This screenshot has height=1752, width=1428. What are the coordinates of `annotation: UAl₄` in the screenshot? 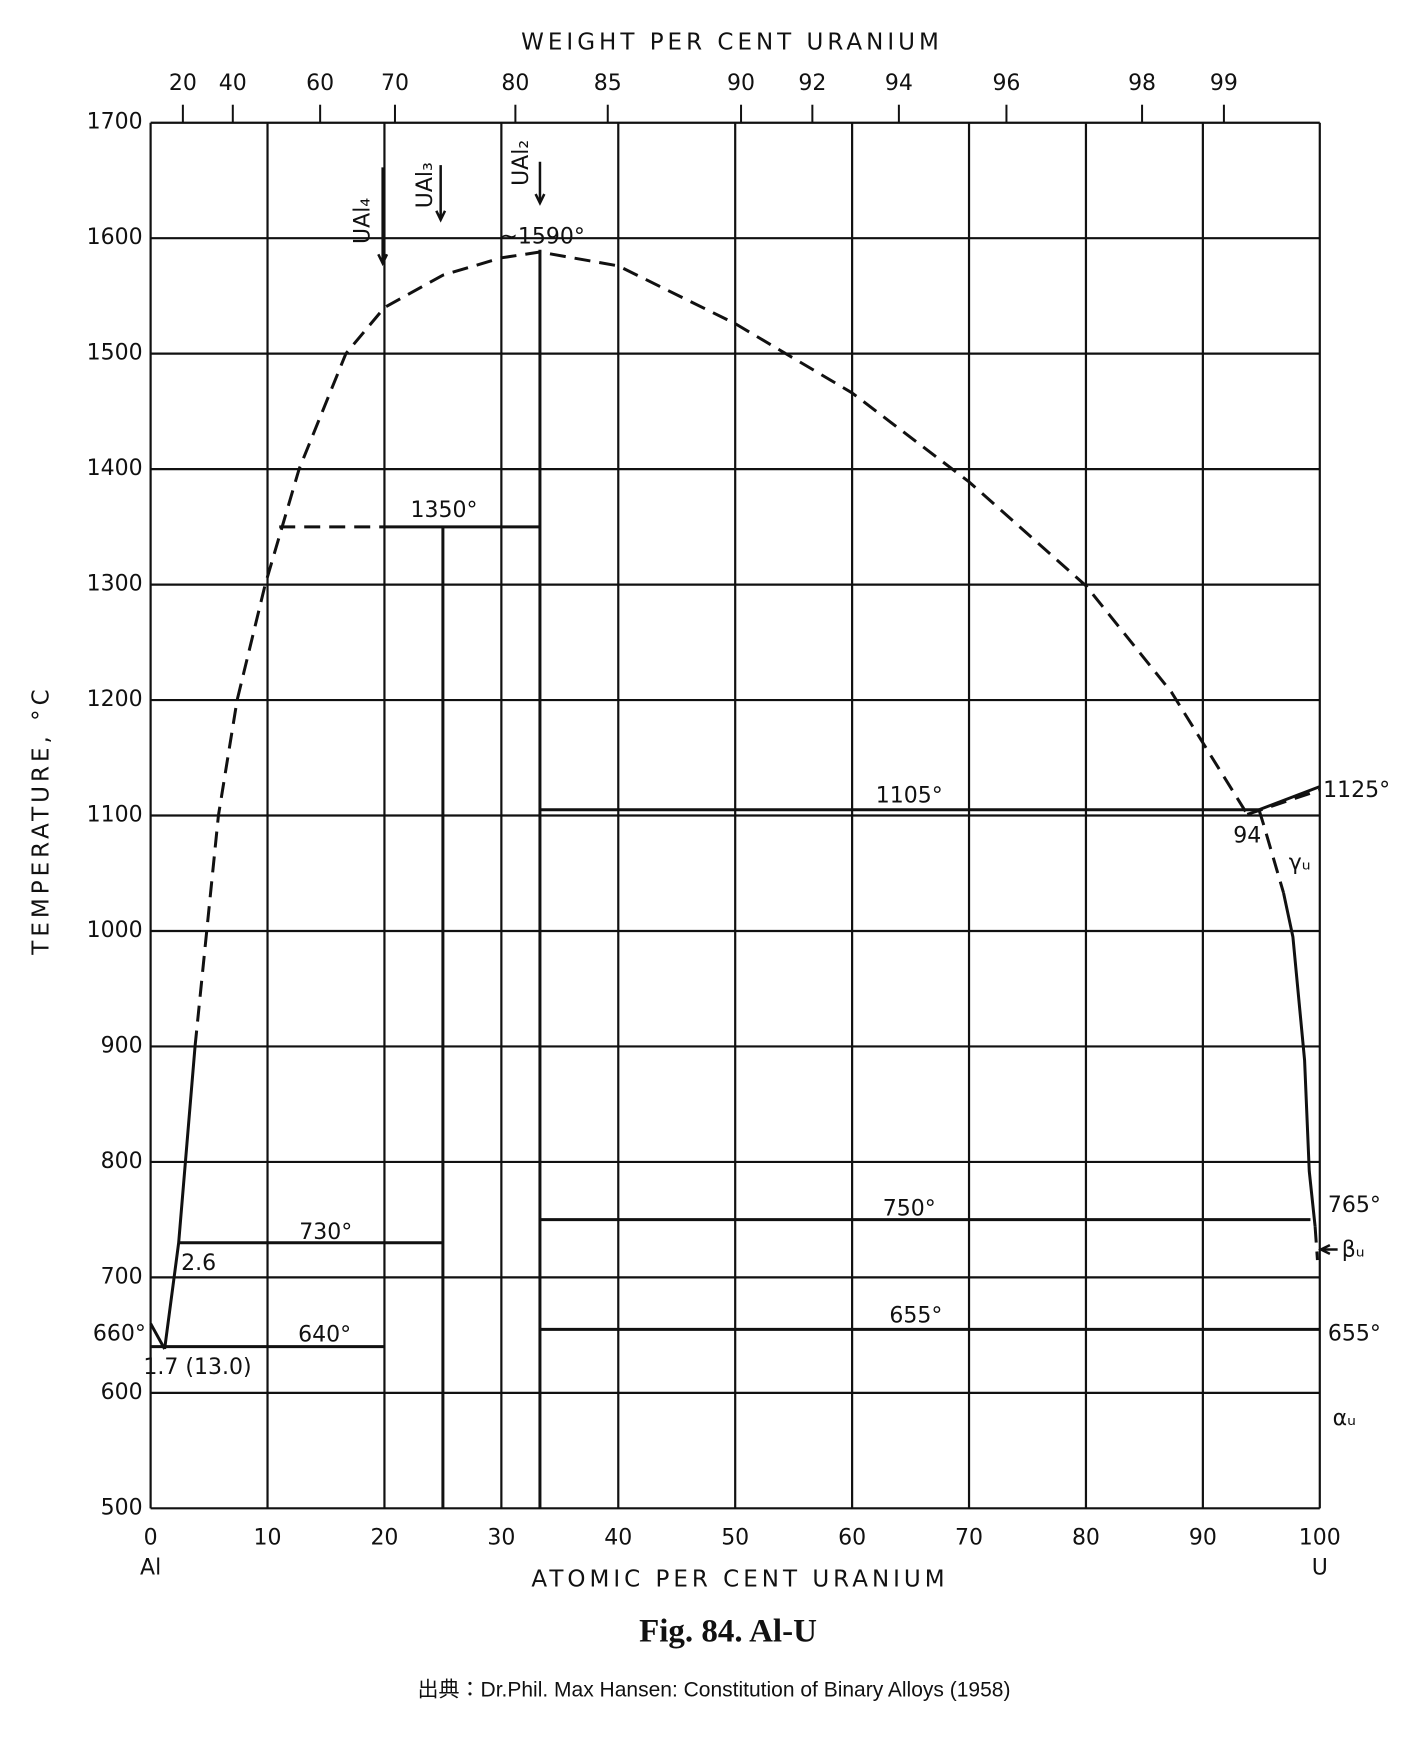 It's located at (363, 221).